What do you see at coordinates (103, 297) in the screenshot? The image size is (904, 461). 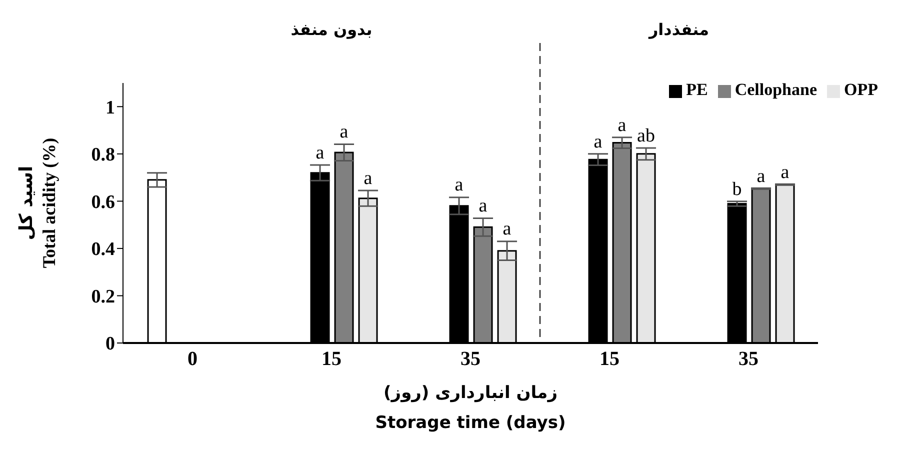 I see `y-tick-label: 0.2` at bounding box center [103, 297].